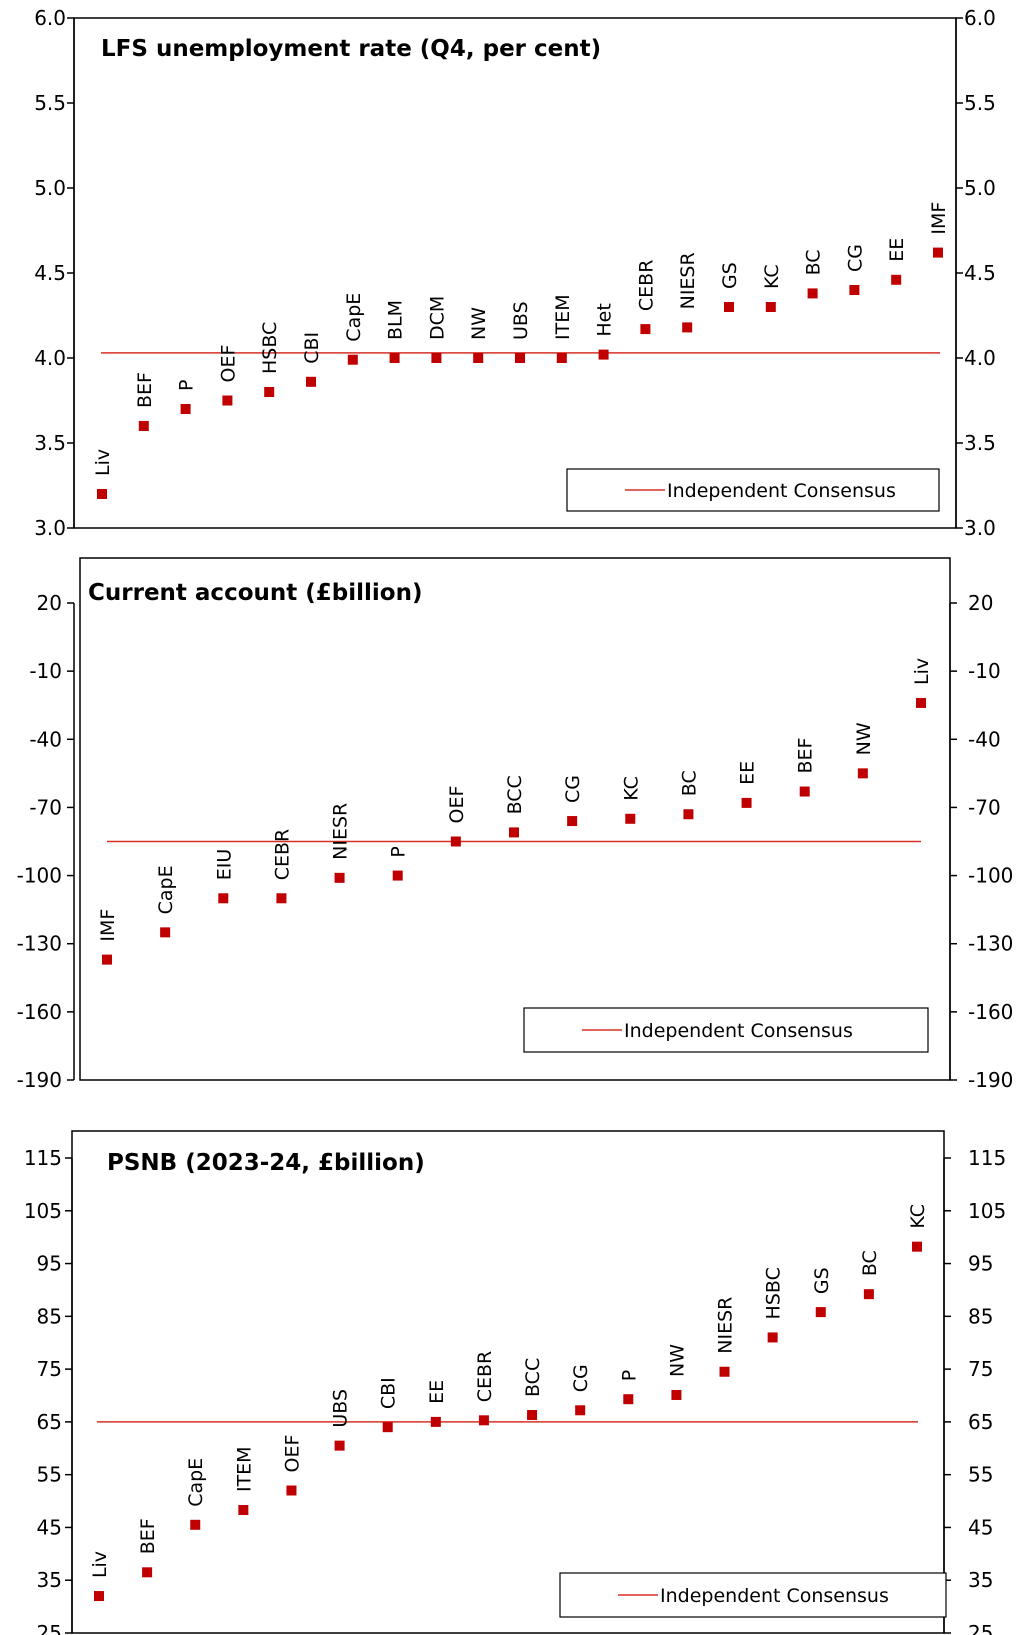 This screenshot has height=1635, width=1024. Describe the element at coordinates (185, 409) in the screenshot. I see `data-point-p` at that location.